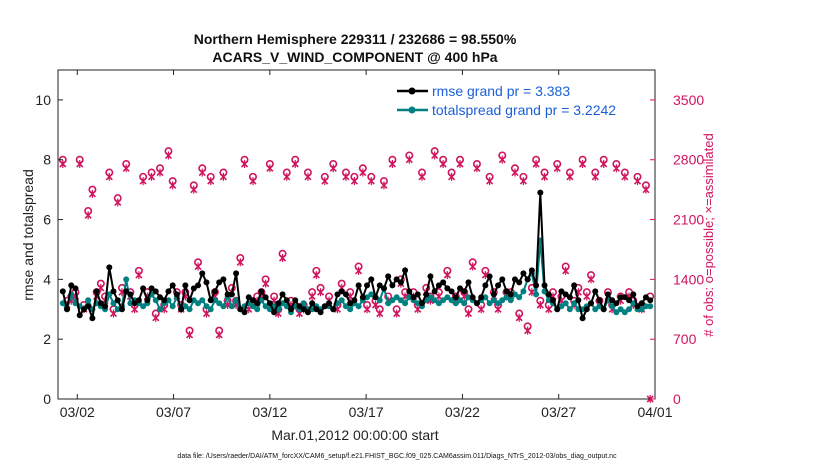 Image resolution: width=830 pixels, height=470 pixels. Describe the element at coordinates (47, 339) in the screenshot. I see `y-tick-label: 2` at that location.